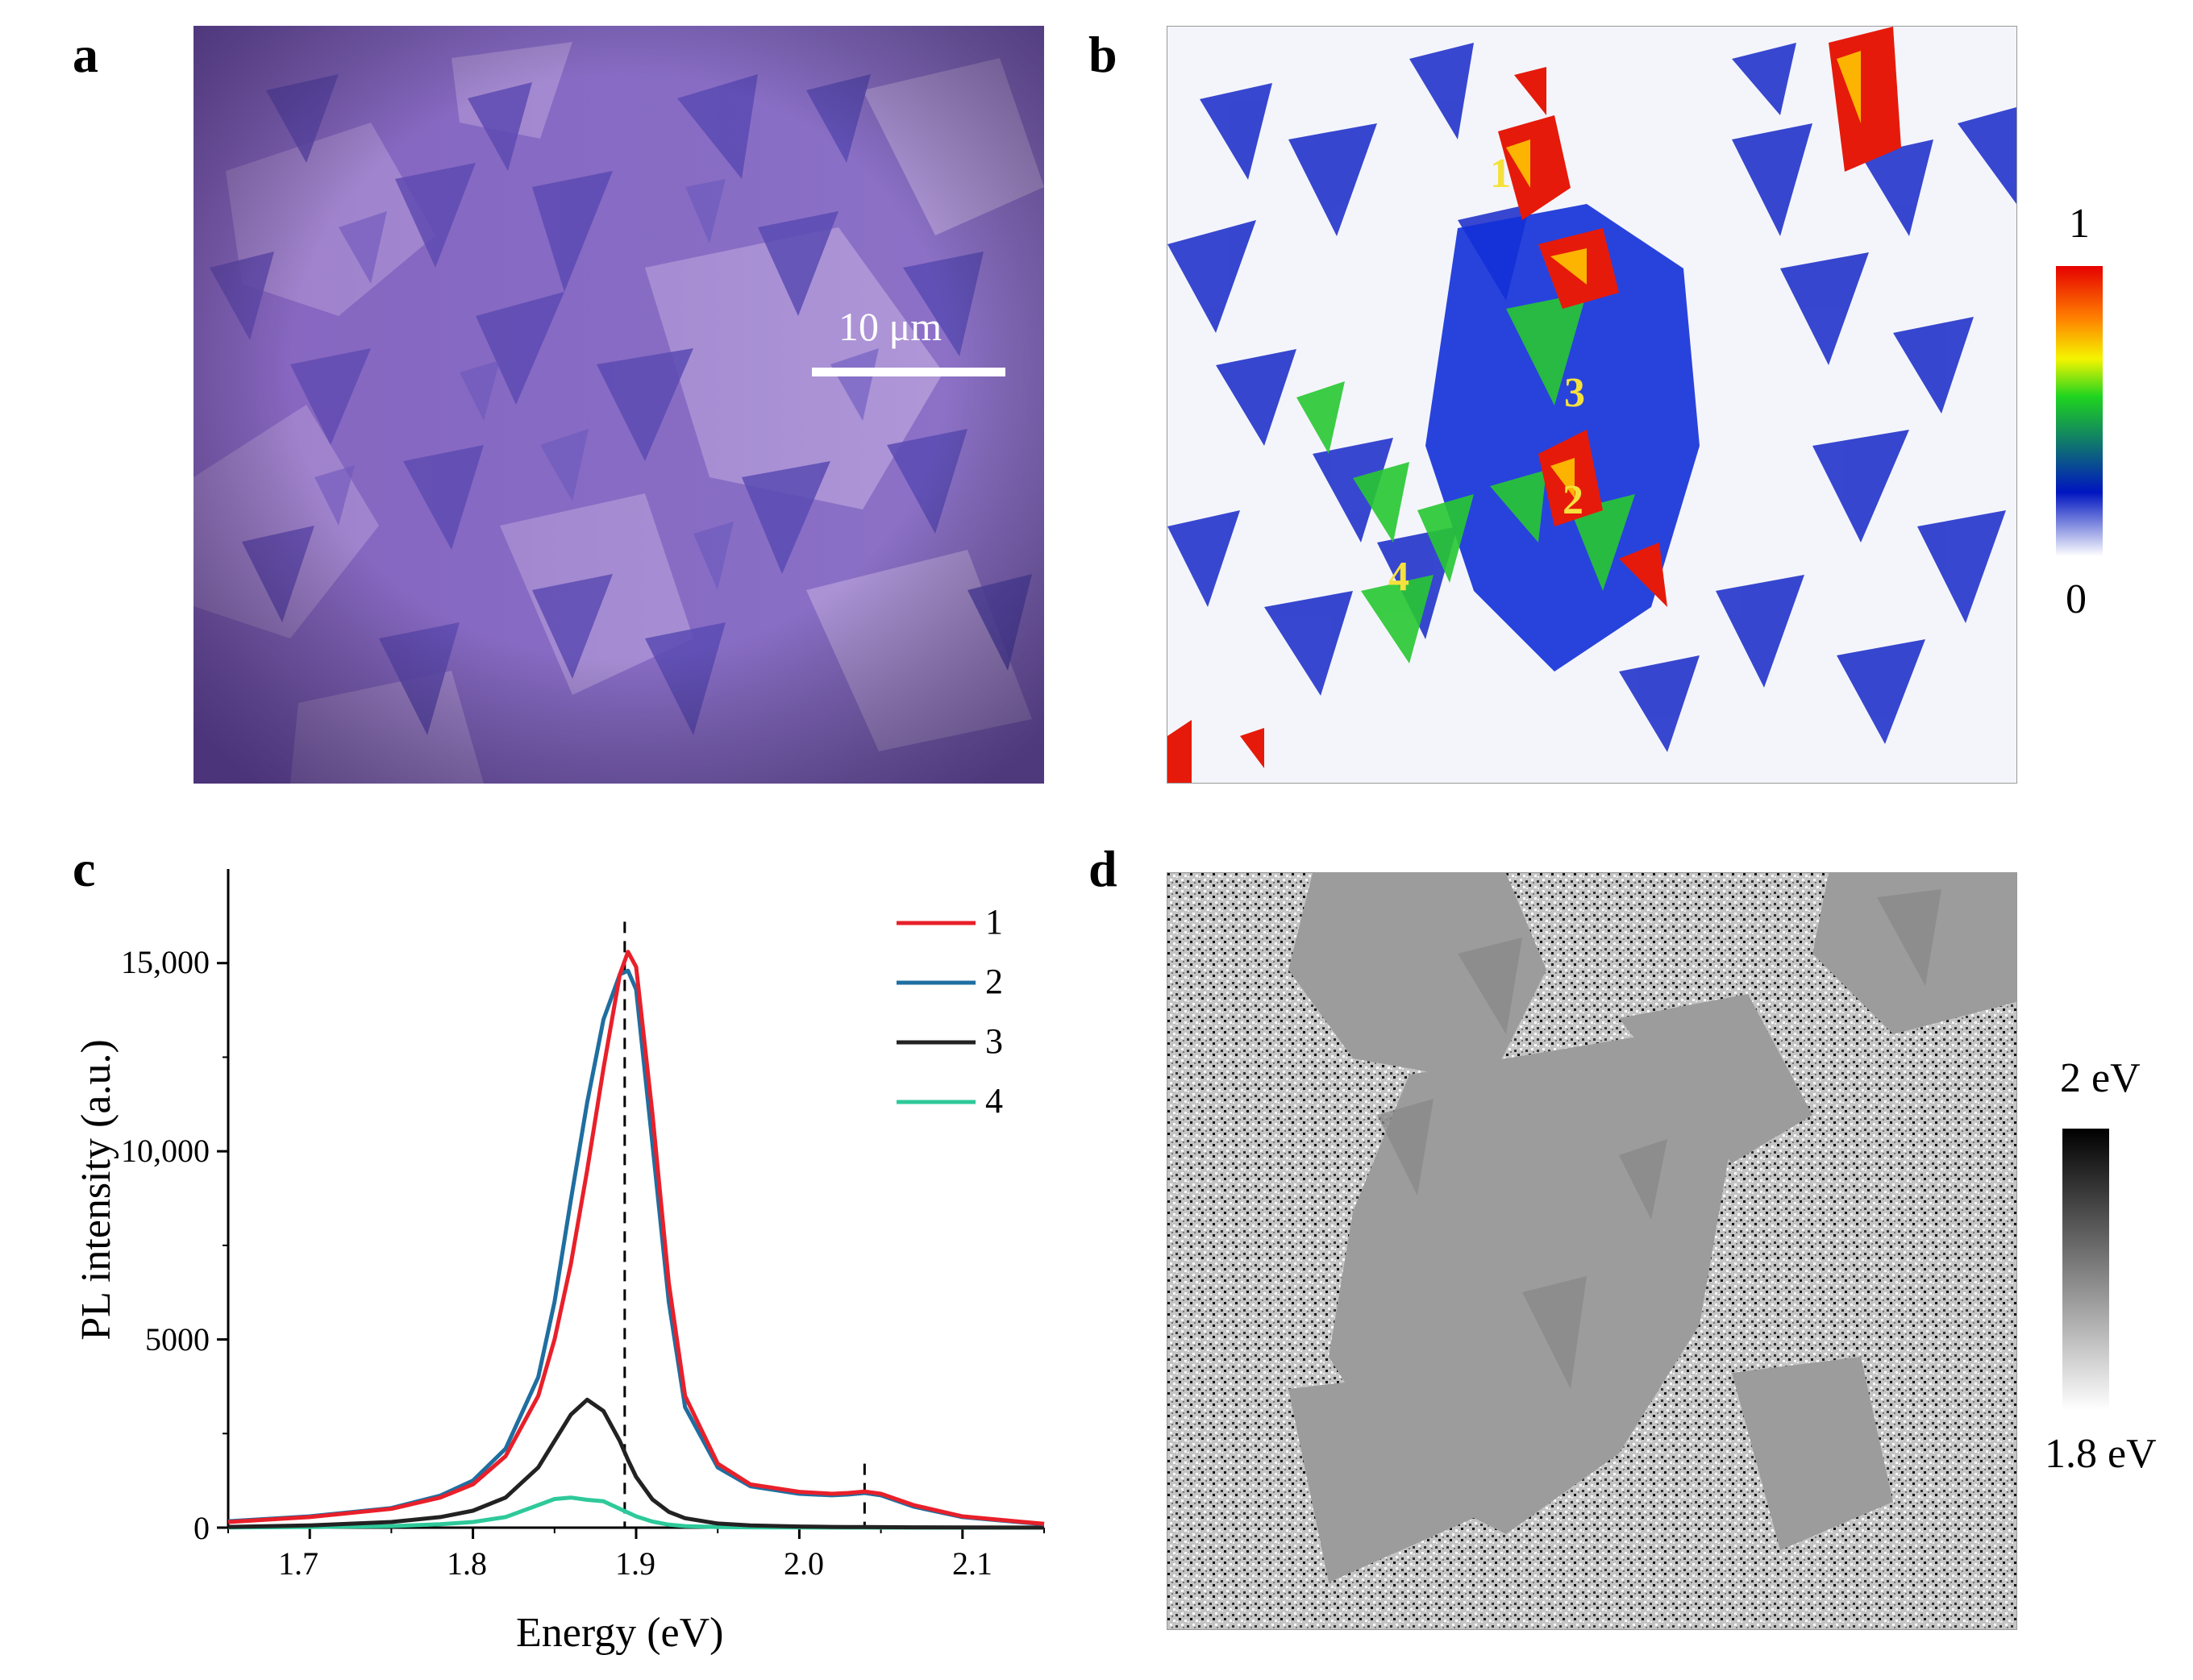 The width and height of the screenshot is (2193, 1680). What do you see at coordinates (2101, 1454) in the screenshot?
I see `colorbar-d-min-label: 1.8 eV` at bounding box center [2101, 1454].